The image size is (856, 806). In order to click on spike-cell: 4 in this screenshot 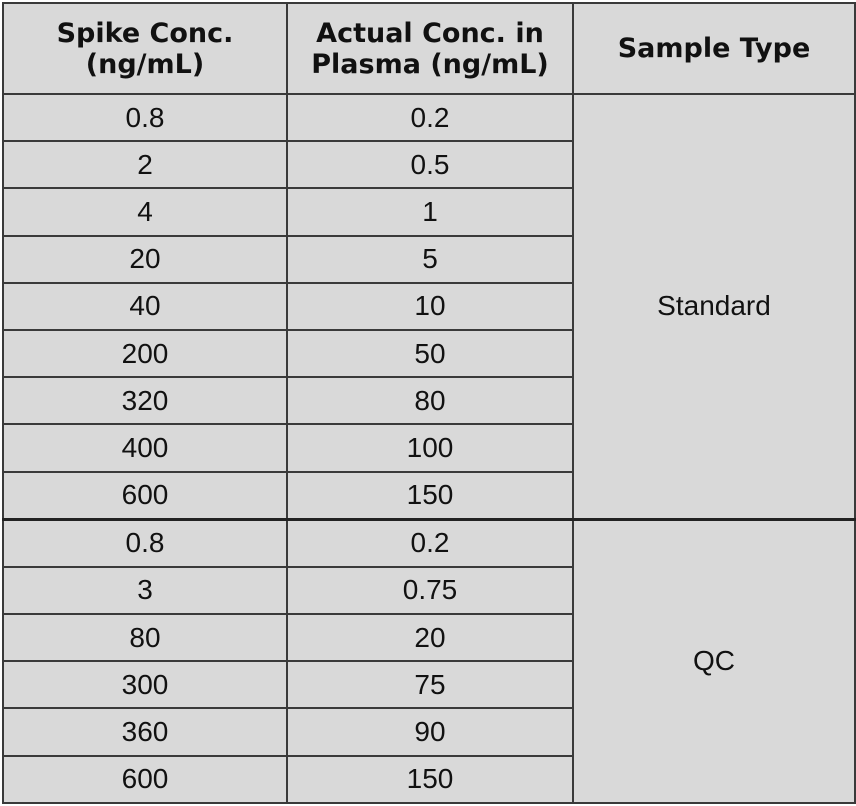, I will do `click(145, 212)`.